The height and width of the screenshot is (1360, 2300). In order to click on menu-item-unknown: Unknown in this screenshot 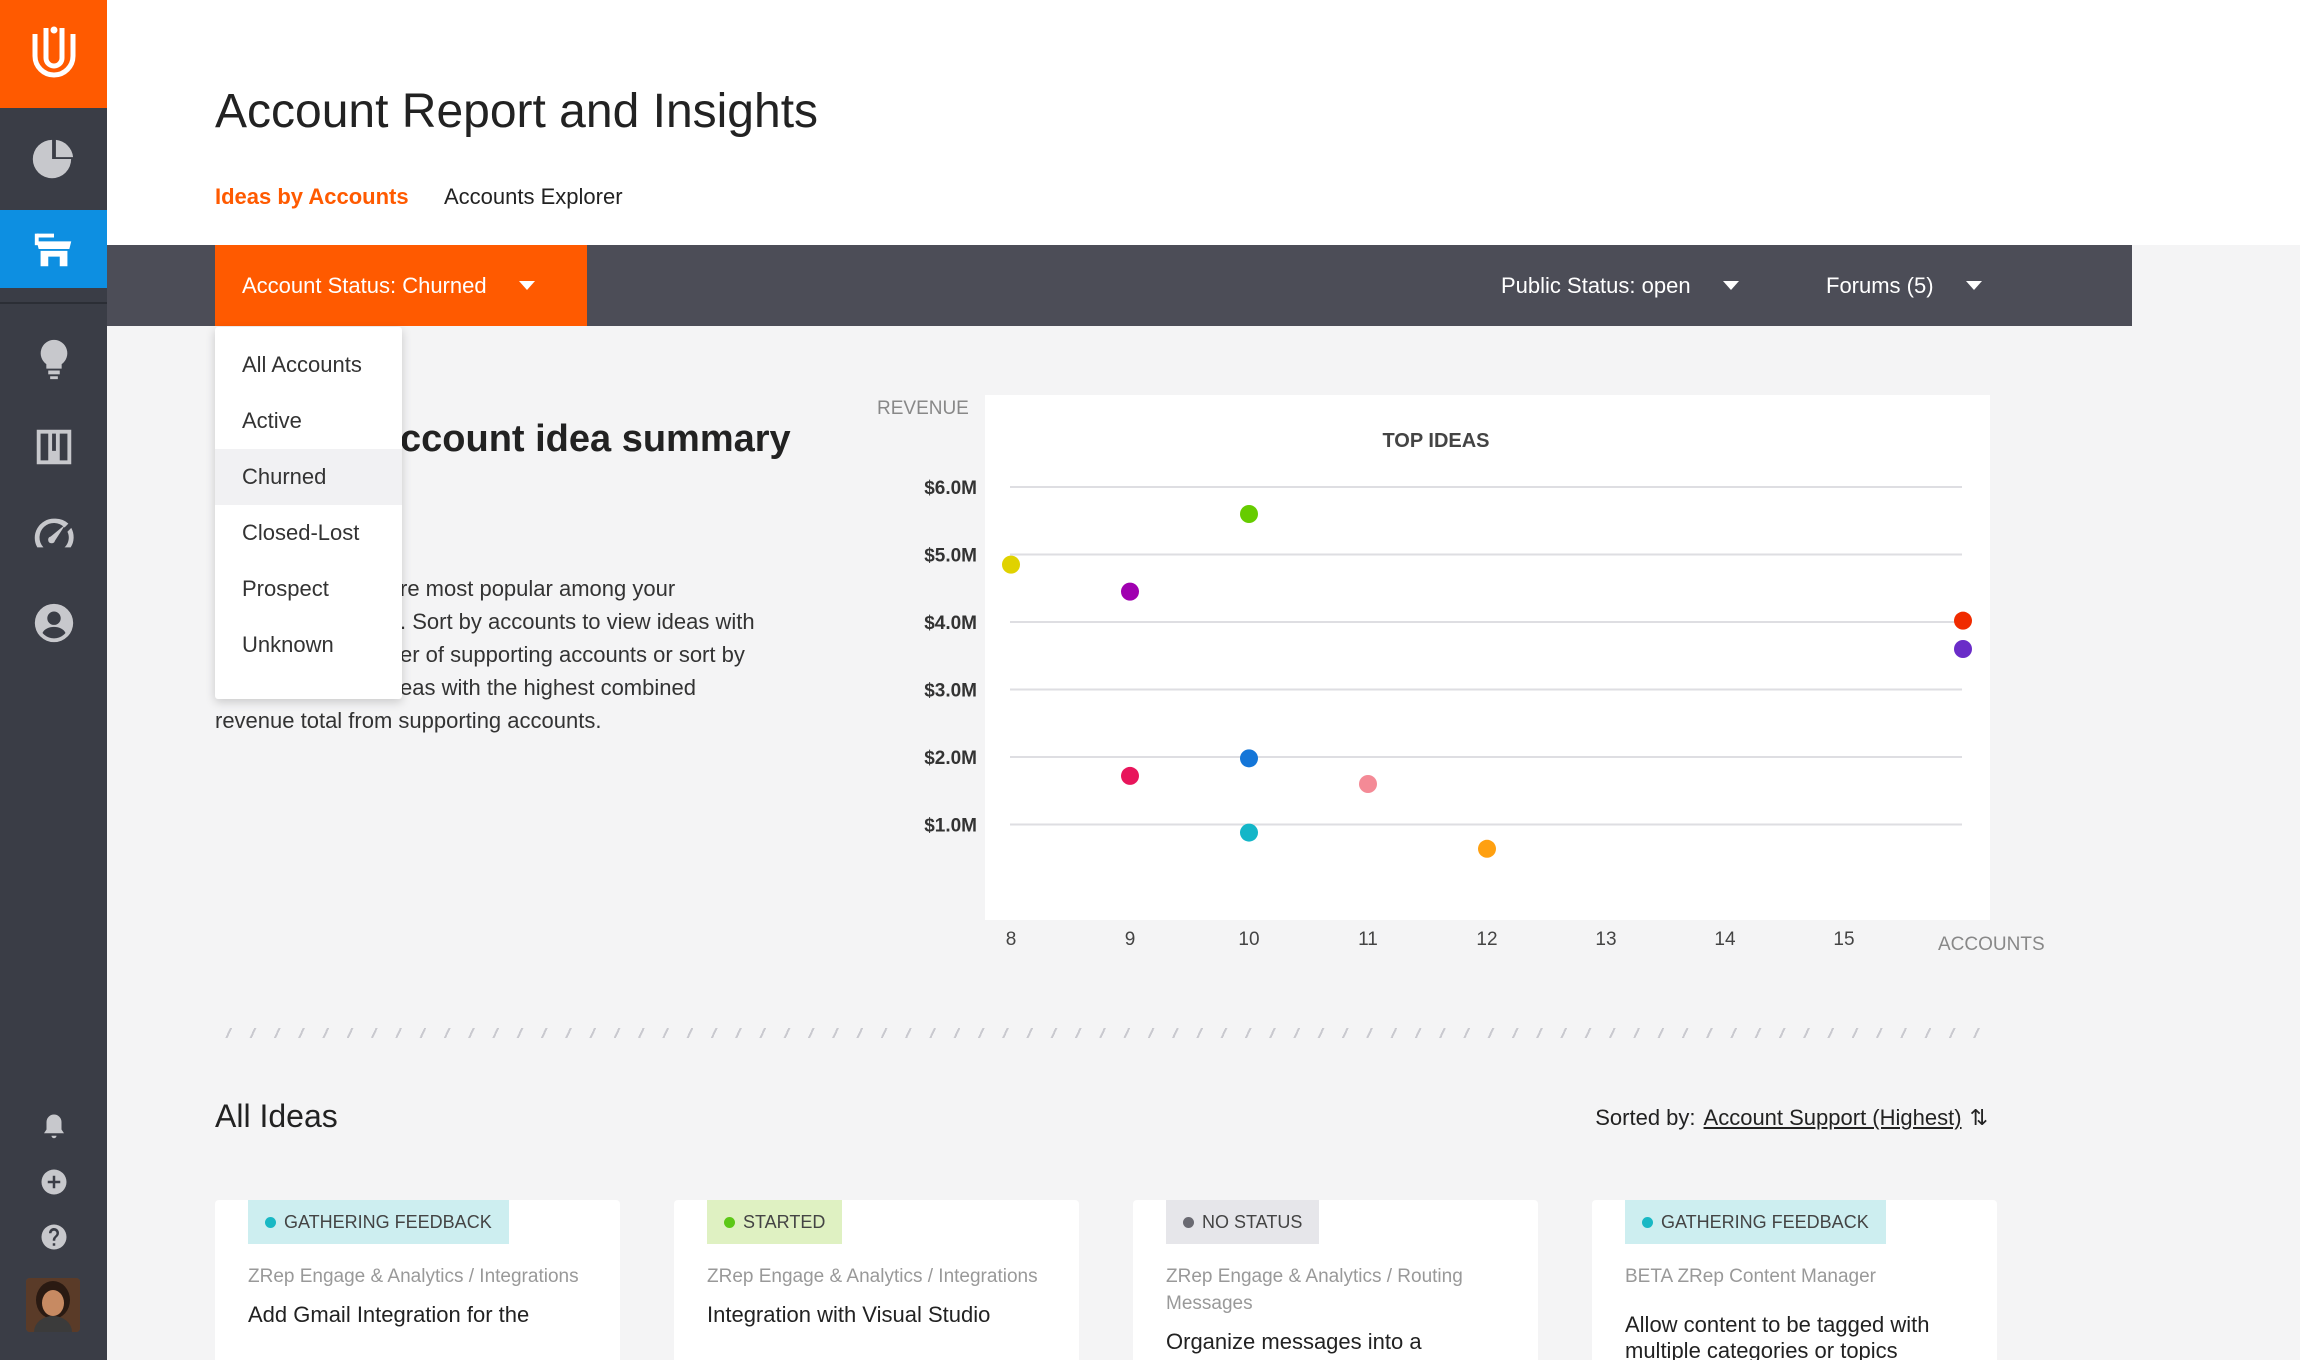, I will do `click(288, 644)`.